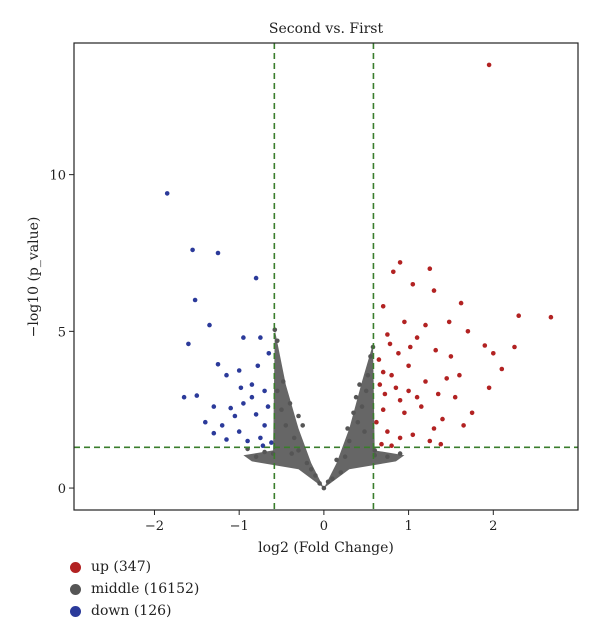 This screenshot has height=630, width=600. What do you see at coordinates (75, 589) in the screenshot?
I see `legend-swatch-middle` at bounding box center [75, 589].